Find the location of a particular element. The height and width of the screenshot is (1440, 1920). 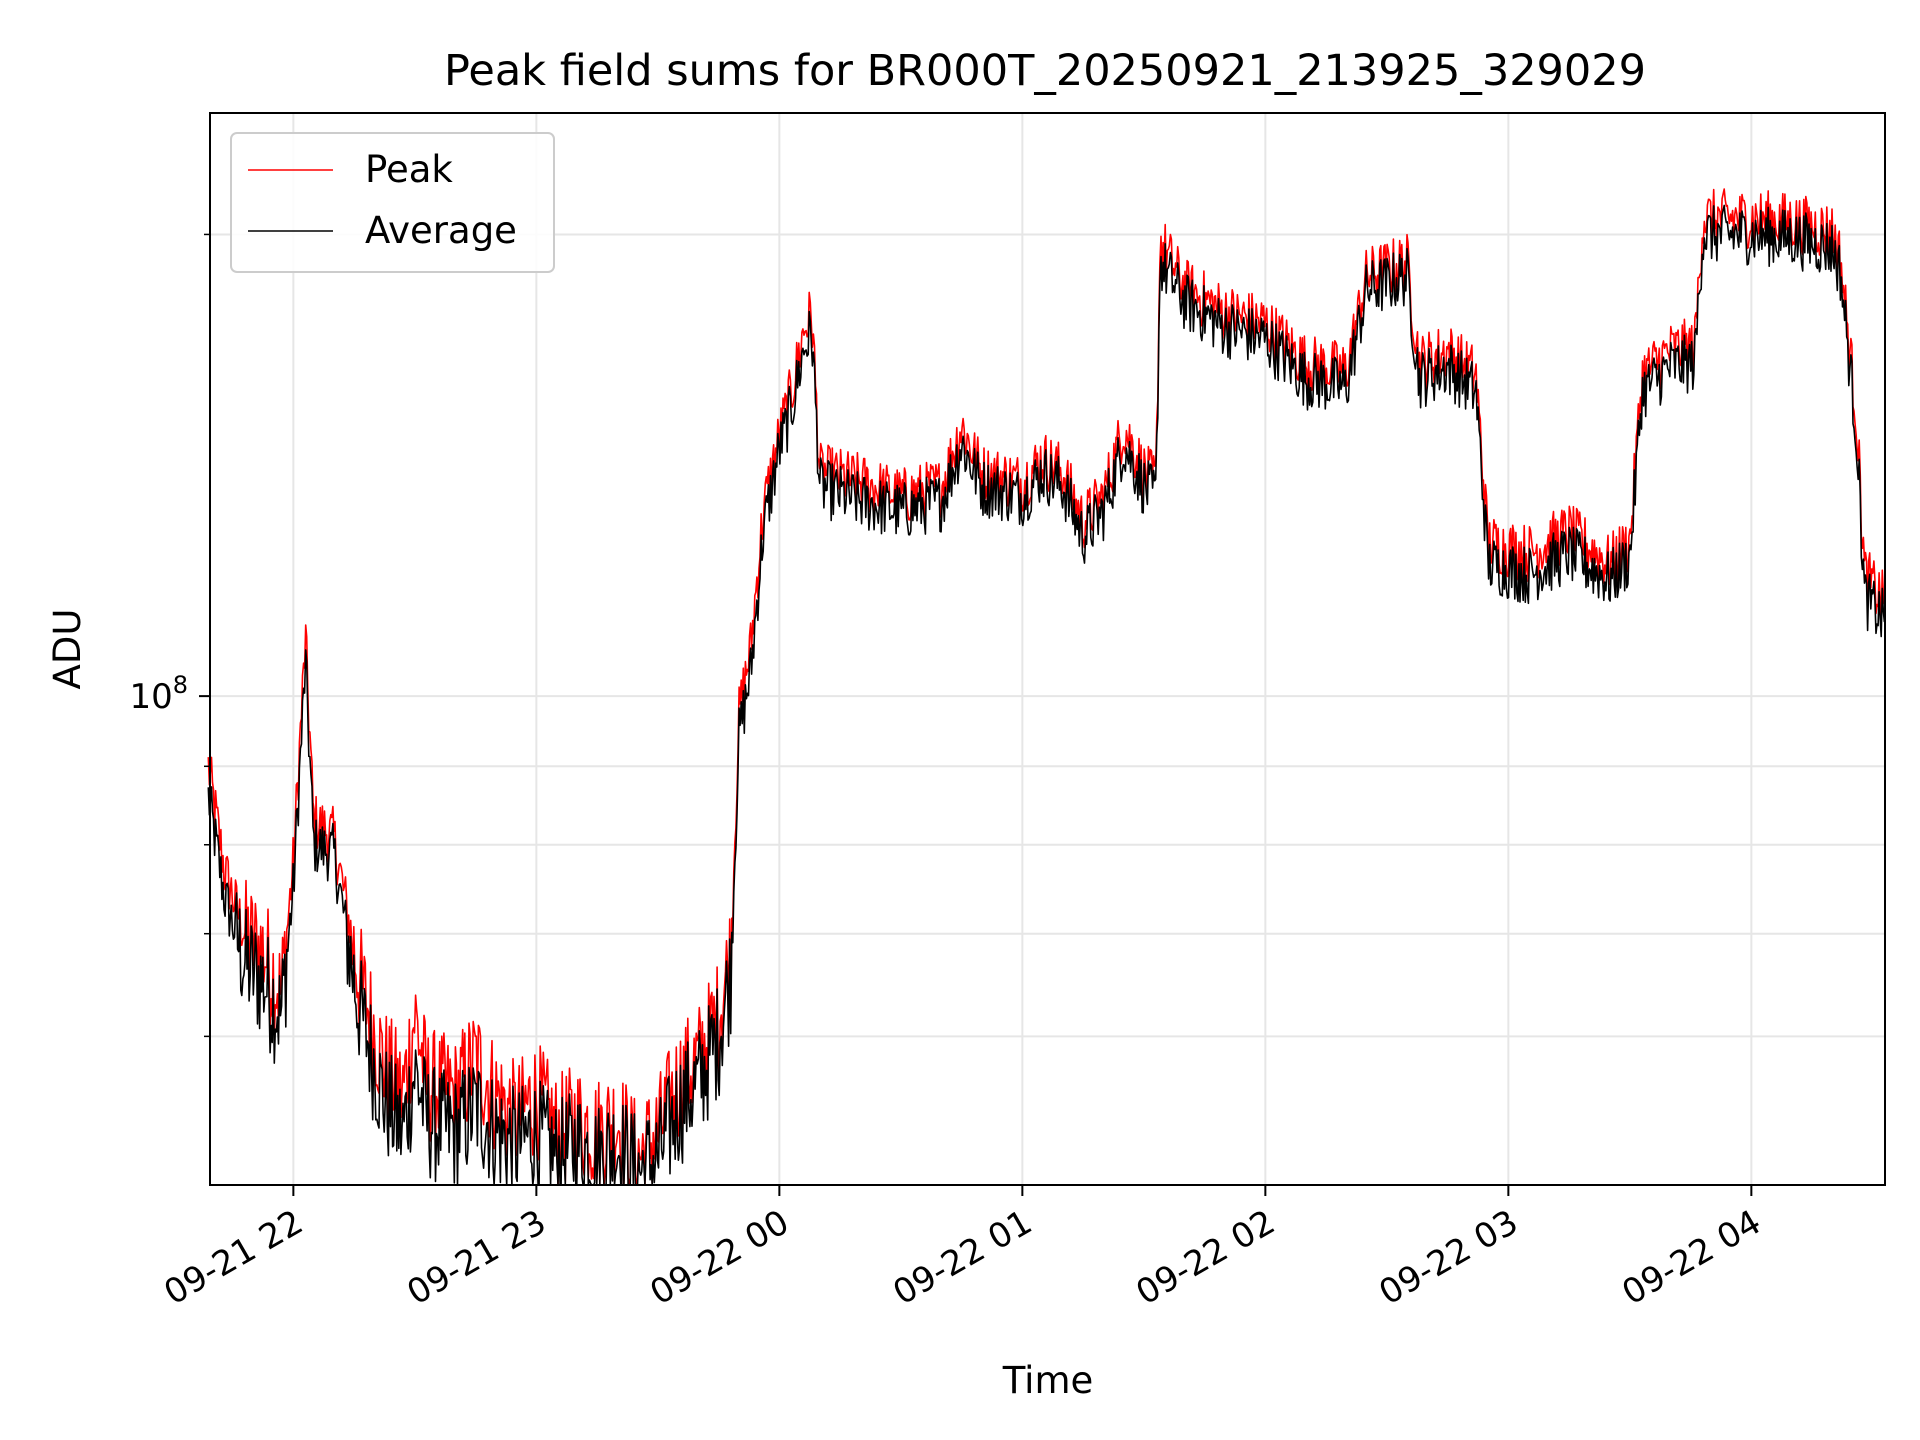

y-axis-label: ADU is located at coordinates (67, 649).